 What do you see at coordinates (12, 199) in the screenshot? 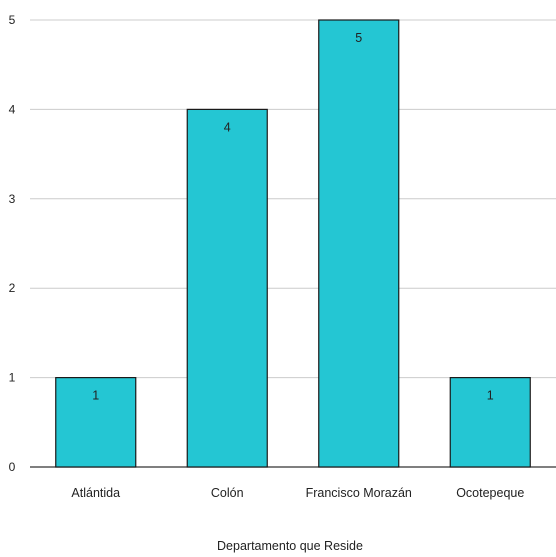
I see `y-tick-label: 3` at bounding box center [12, 199].